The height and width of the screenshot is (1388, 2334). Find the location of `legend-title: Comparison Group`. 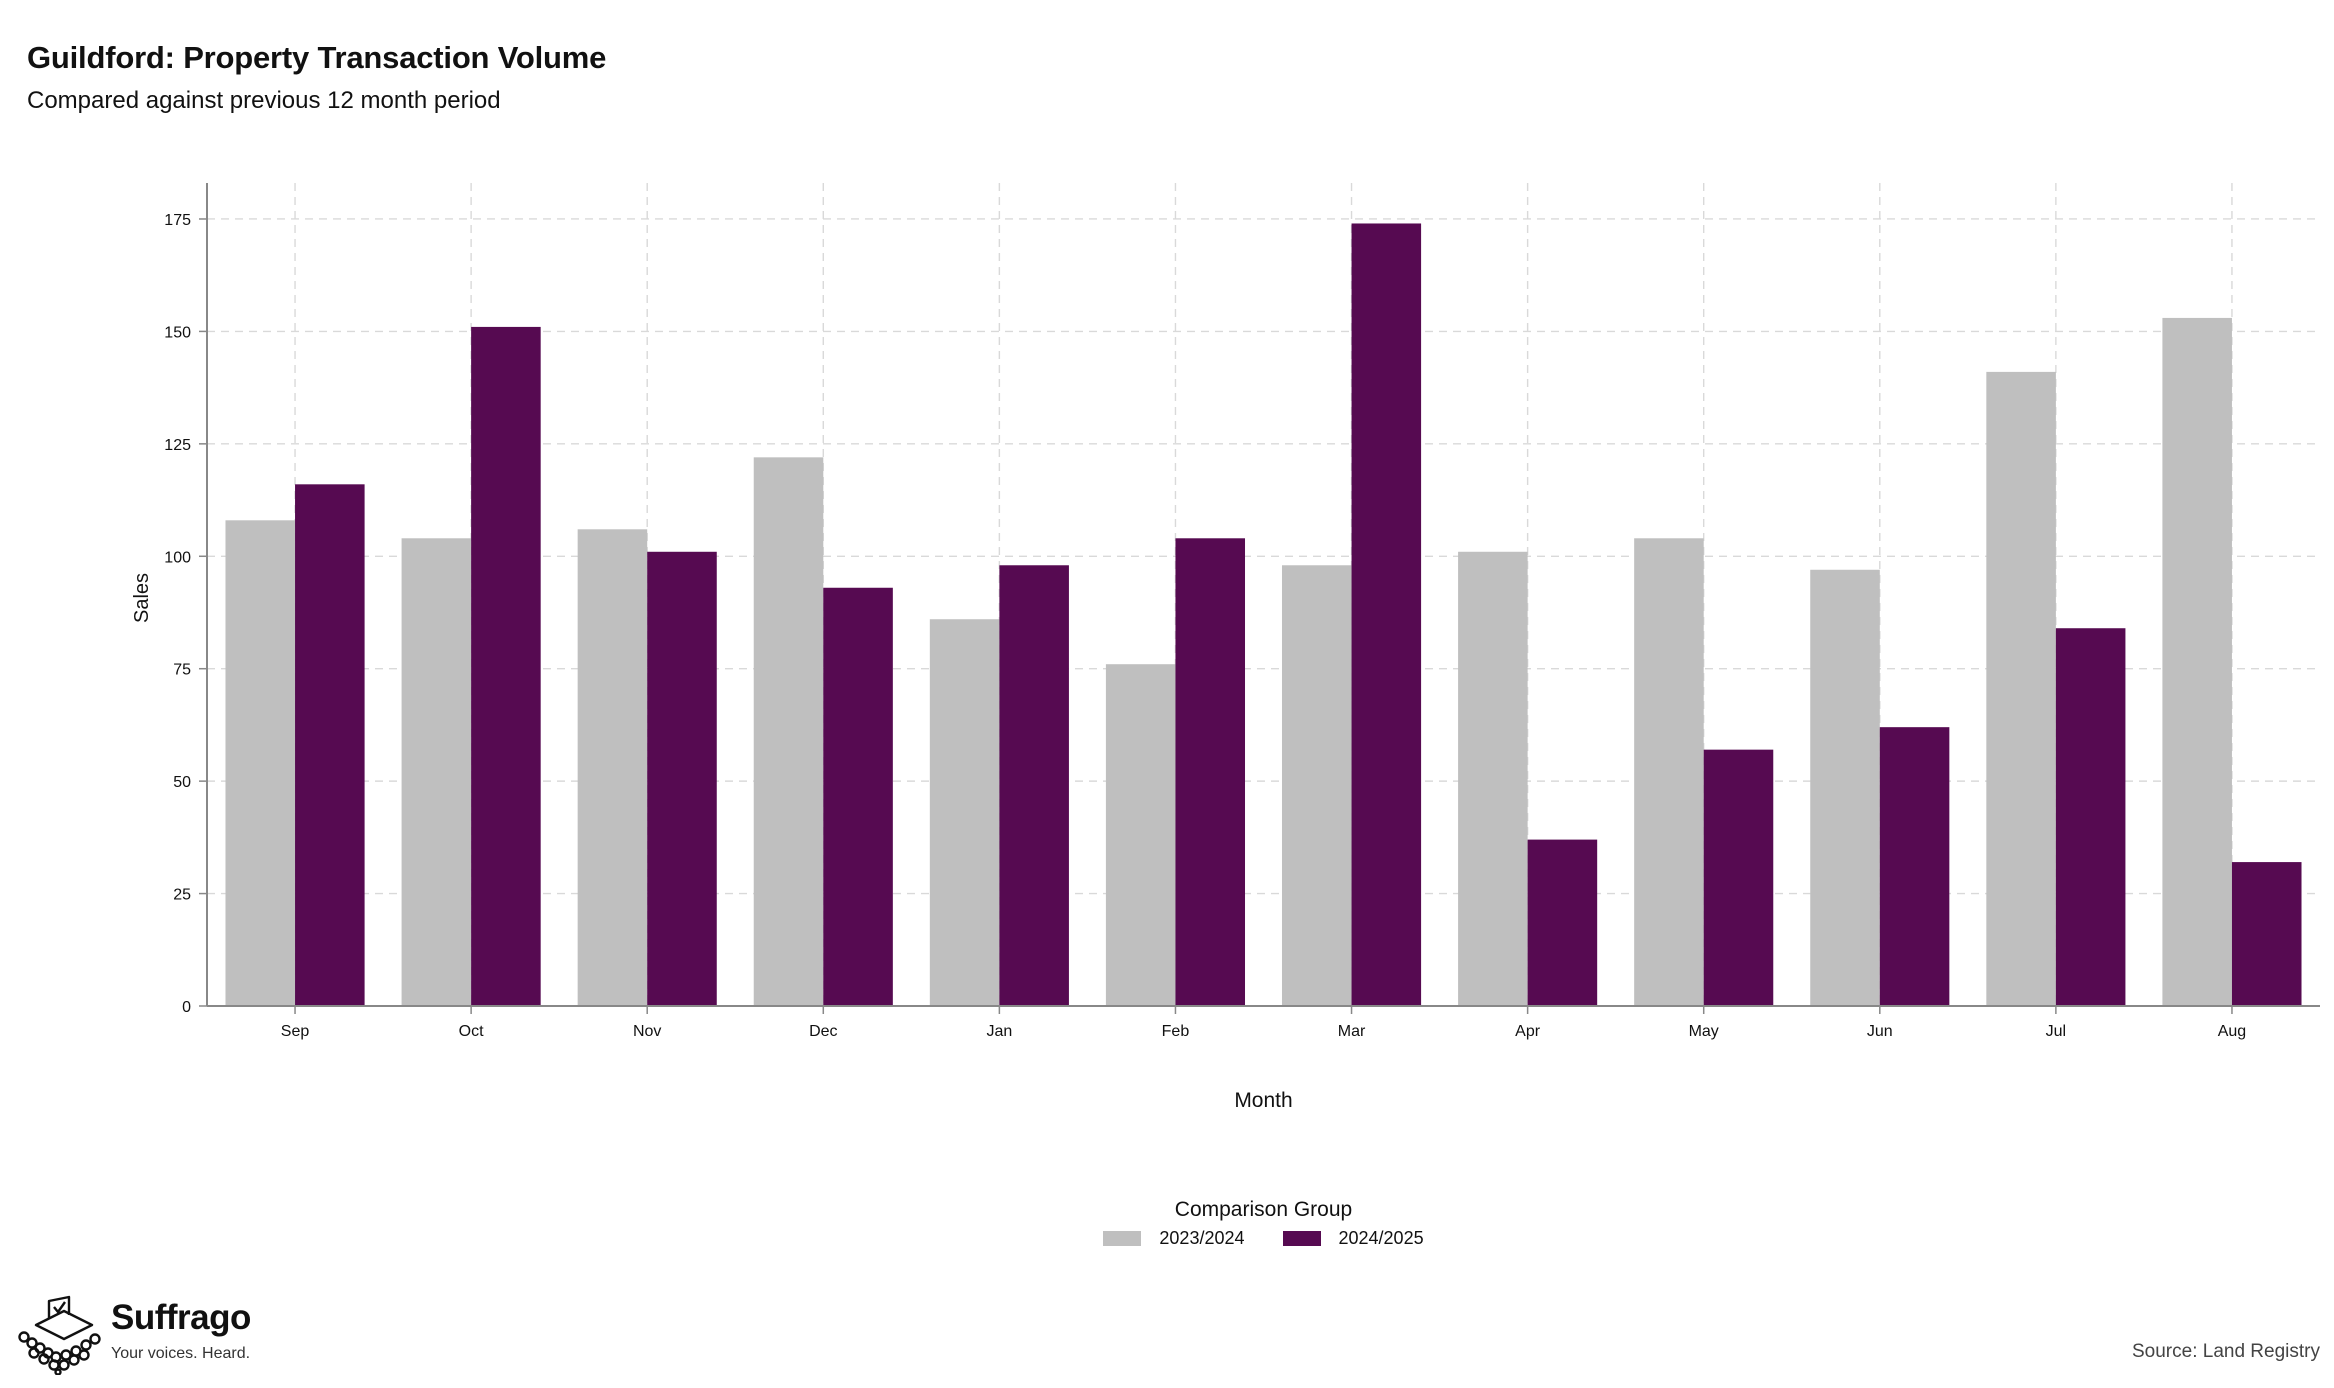

legend-title: Comparison Group is located at coordinates (1263, 1209).